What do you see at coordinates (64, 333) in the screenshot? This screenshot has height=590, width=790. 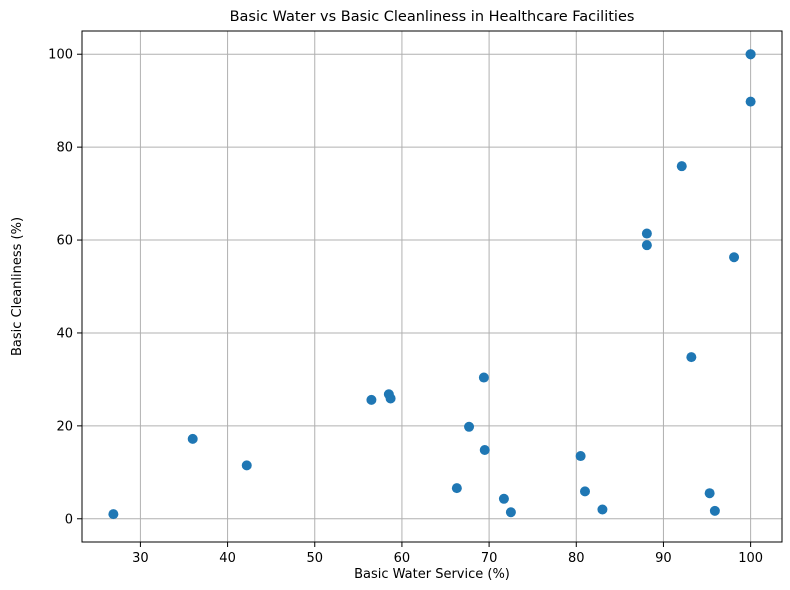 I see `y-tick-label: 40` at bounding box center [64, 333].